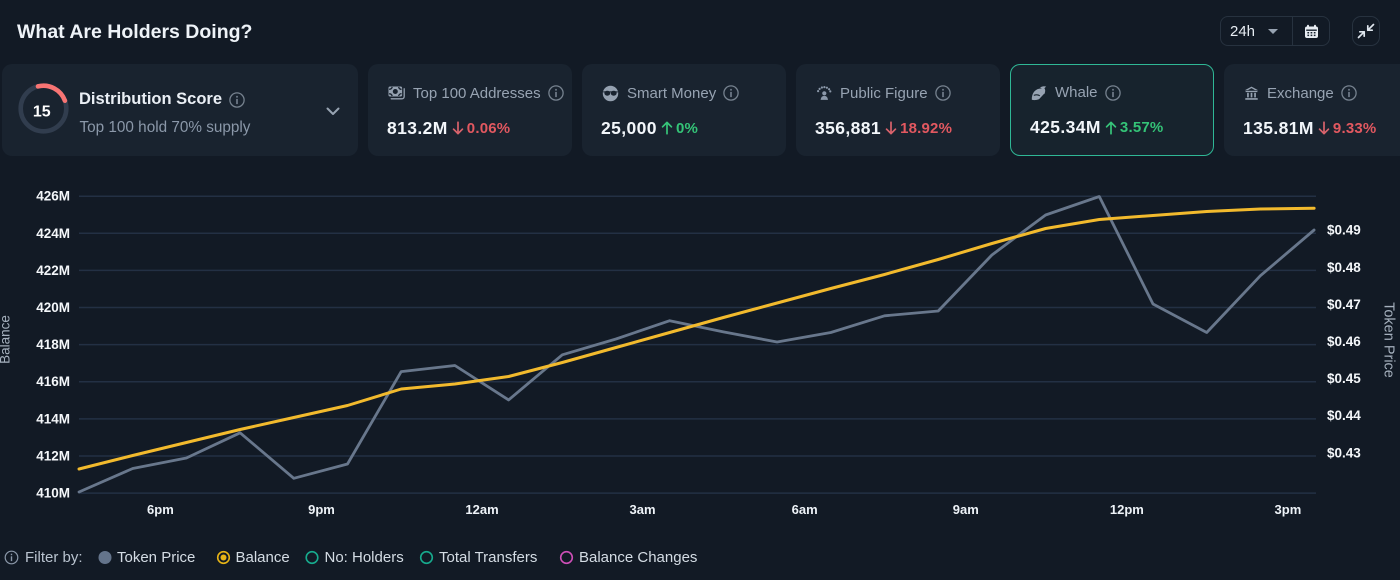  I want to click on svg-text: 12am, so click(481, 509).